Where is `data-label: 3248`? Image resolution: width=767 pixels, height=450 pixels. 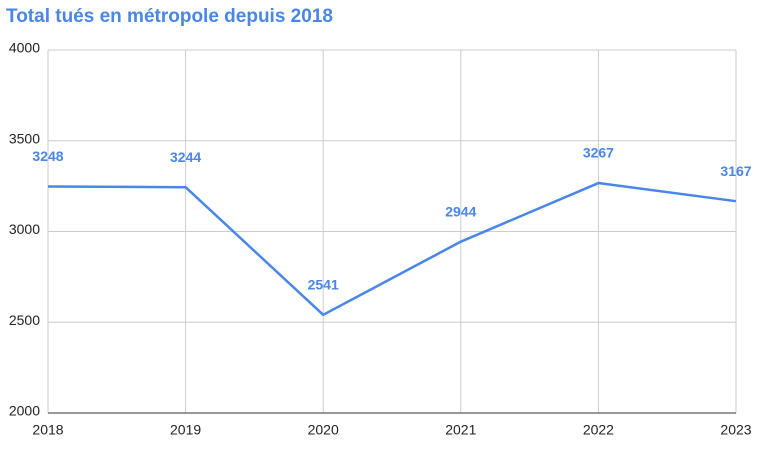 data-label: 3248 is located at coordinates (47, 156).